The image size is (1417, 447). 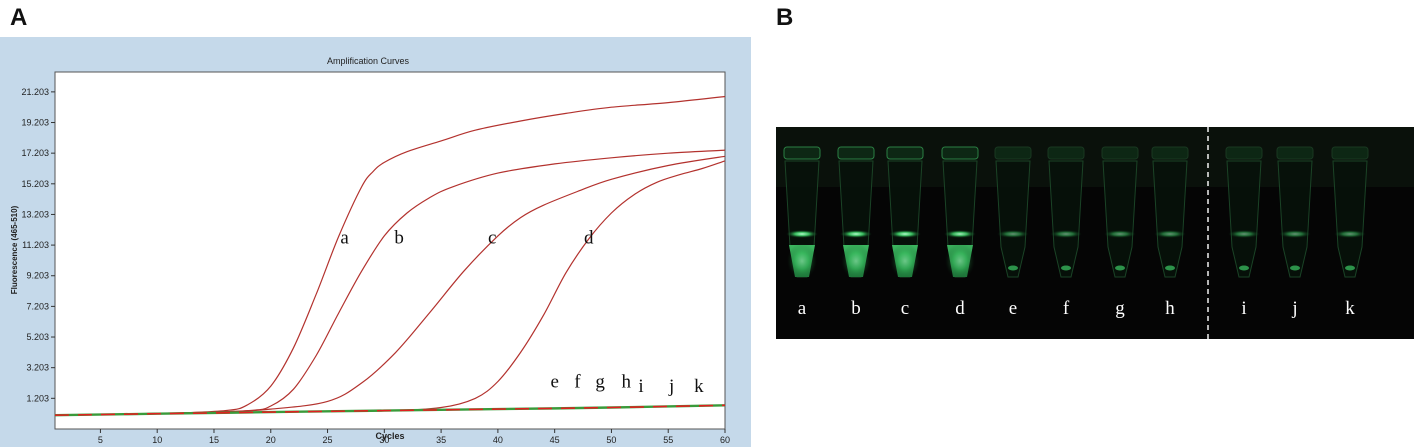 What do you see at coordinates (328, 440) in the screenshot?
I see `x-tick-label: 25` at bounding box center [328, 440].